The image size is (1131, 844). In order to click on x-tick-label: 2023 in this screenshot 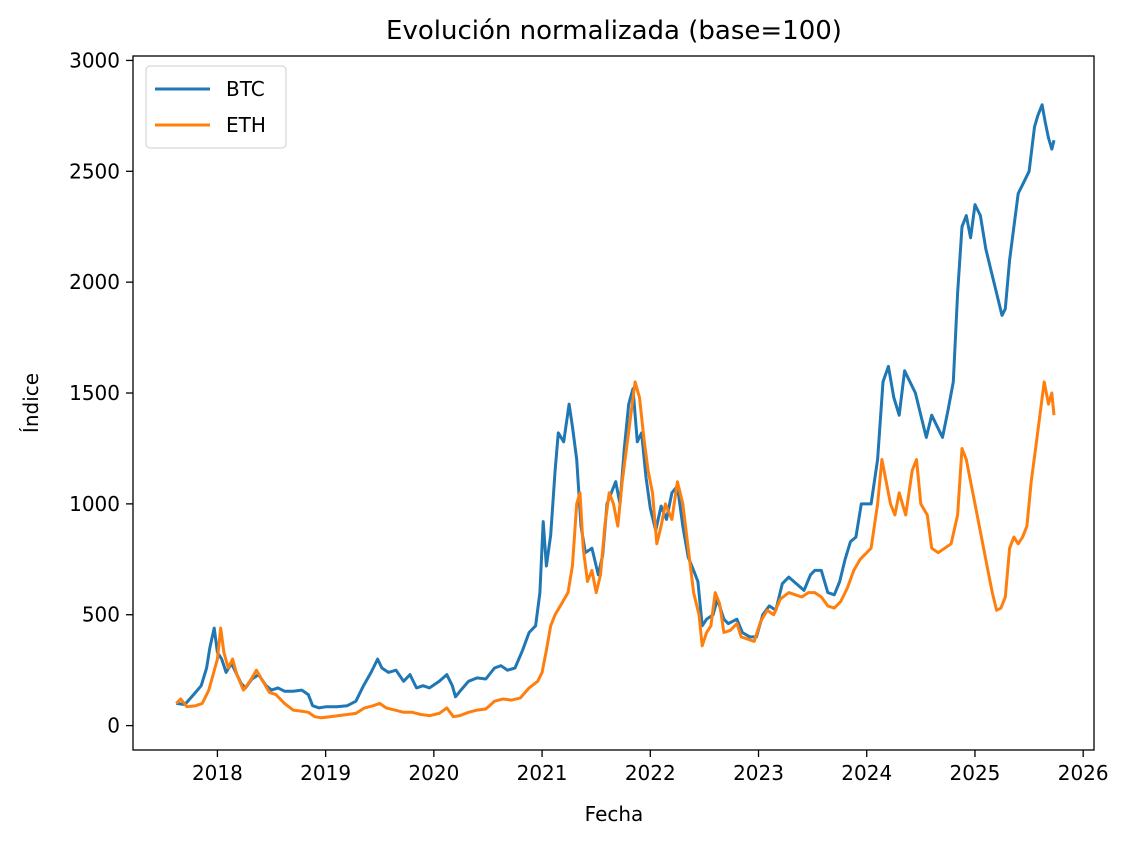, I will do `click(758, 773)`.